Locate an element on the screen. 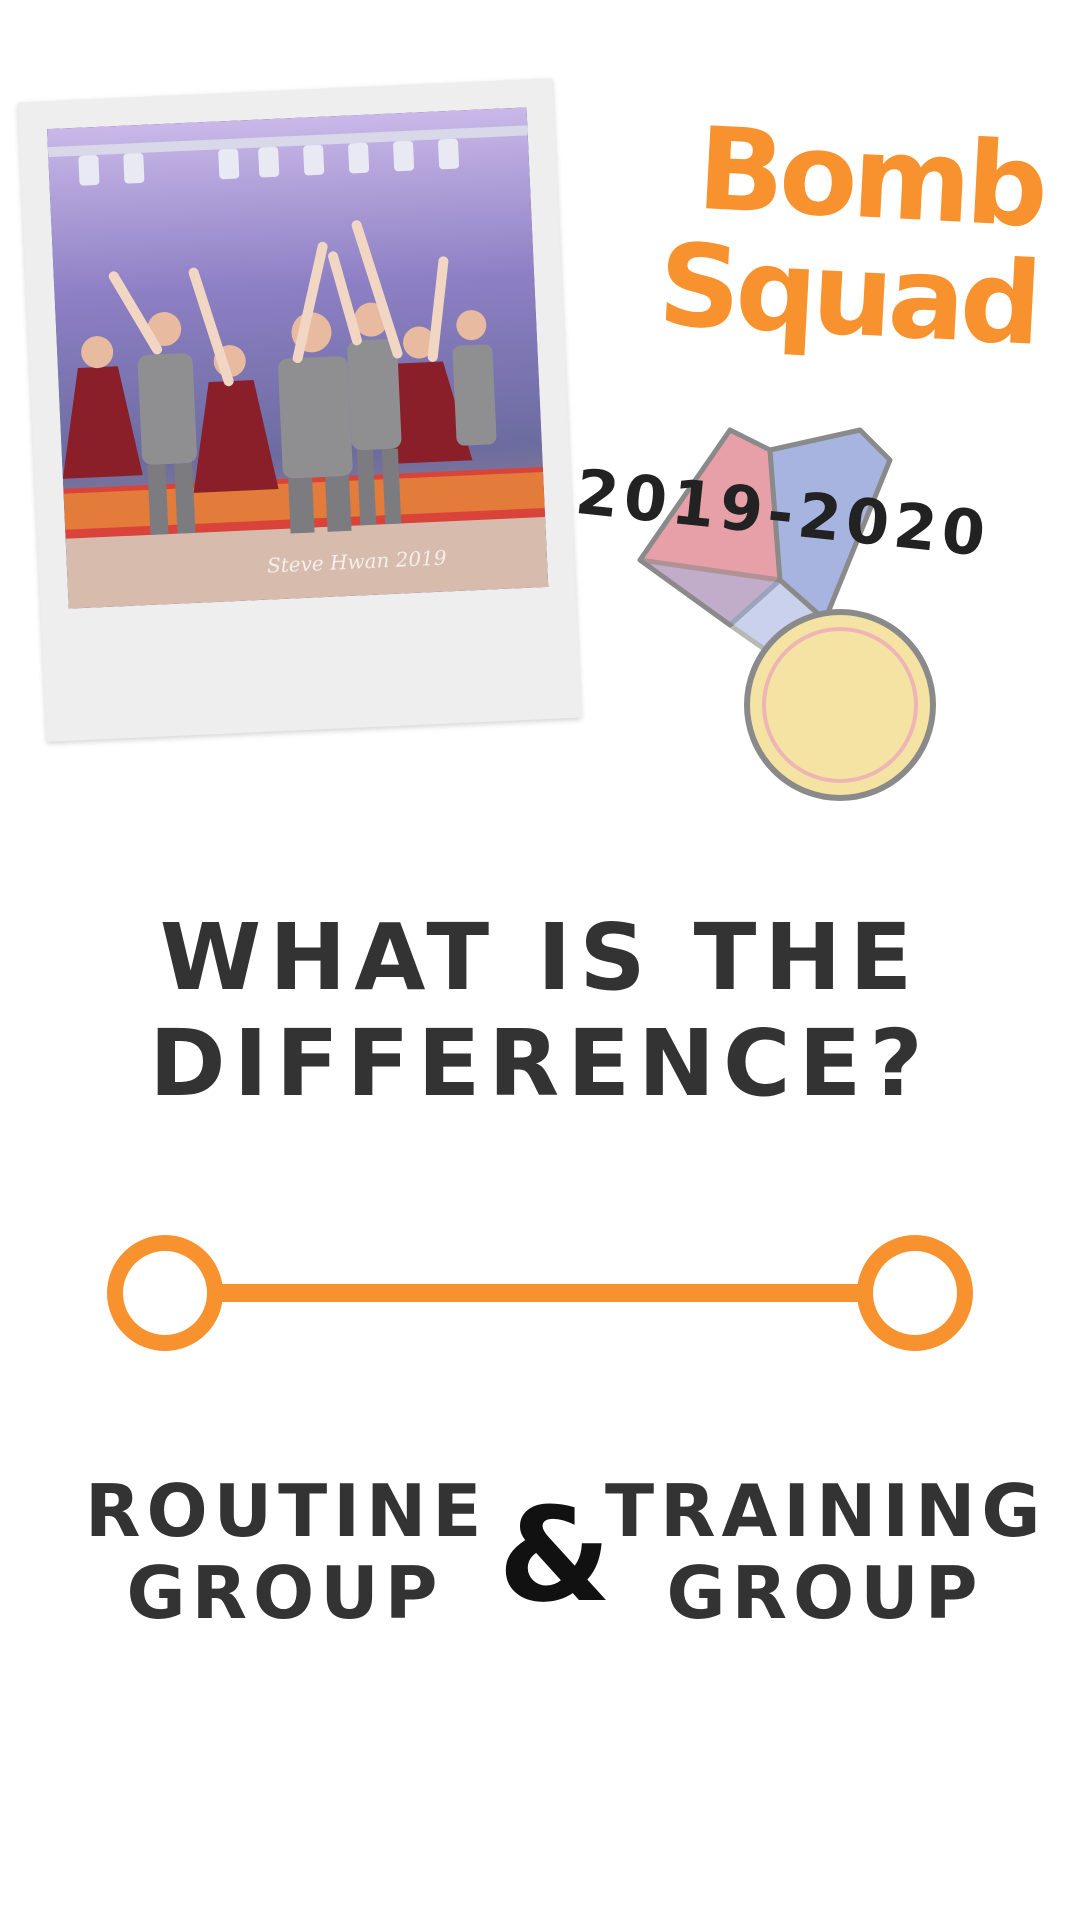  ampersand: & is located at coordinates (555, 1555).